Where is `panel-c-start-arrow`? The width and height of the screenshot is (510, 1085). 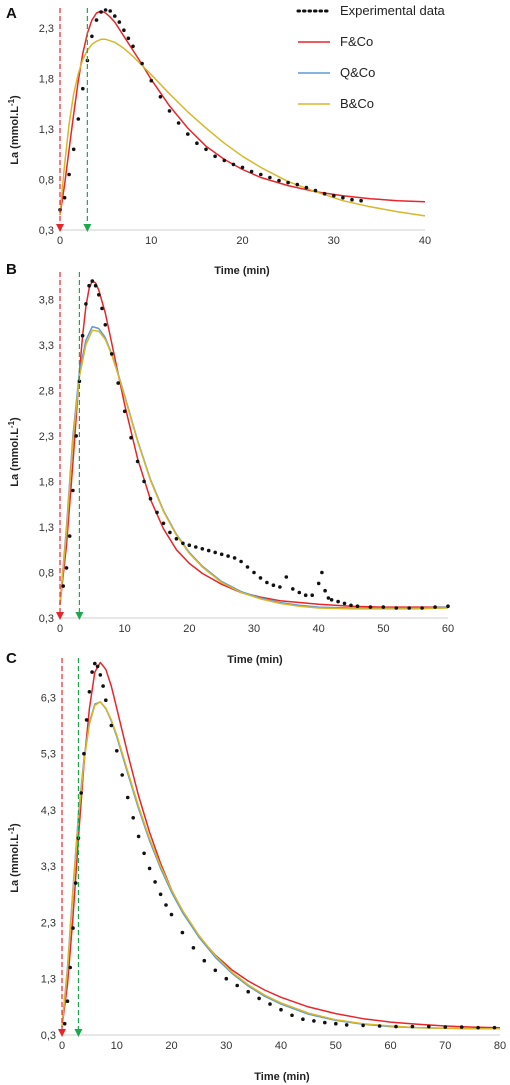 panel-c-start-arrow is located at coordinates (62, 1033).